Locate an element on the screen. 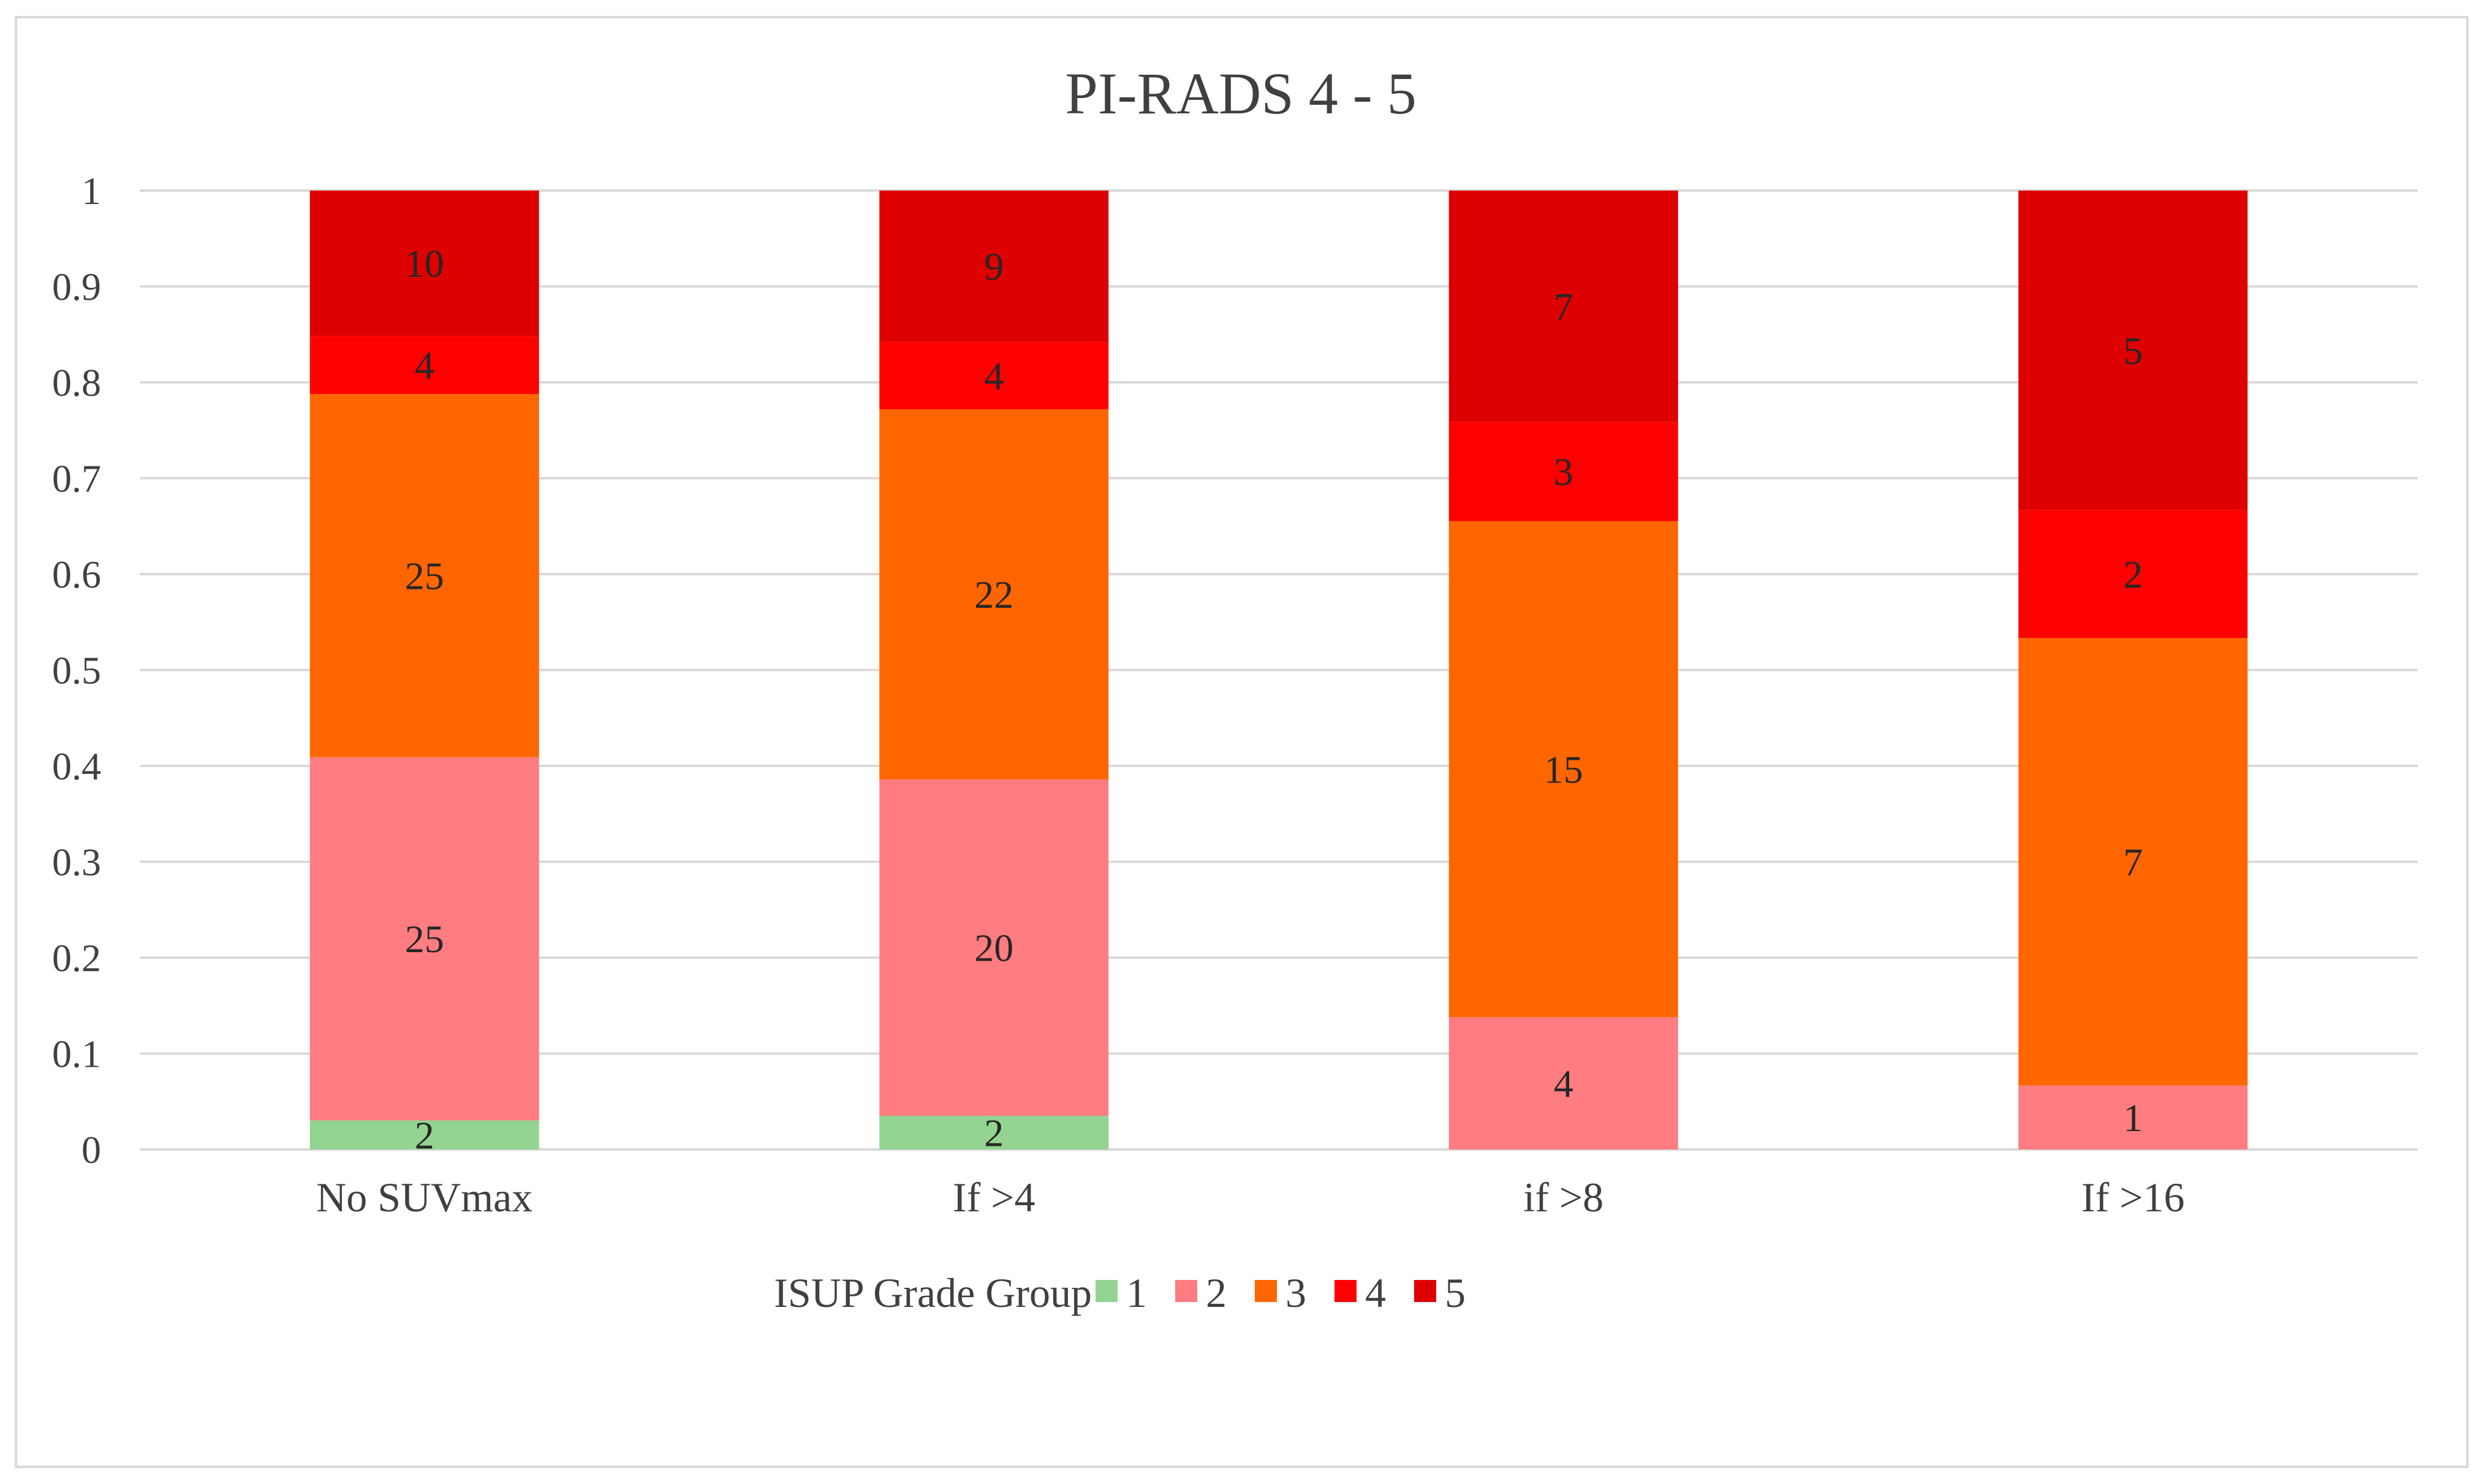 This screenshot has width=2487, height=1484. chart-title: PI-RADS 4 - 5 is located at coordinates (1240, 94).